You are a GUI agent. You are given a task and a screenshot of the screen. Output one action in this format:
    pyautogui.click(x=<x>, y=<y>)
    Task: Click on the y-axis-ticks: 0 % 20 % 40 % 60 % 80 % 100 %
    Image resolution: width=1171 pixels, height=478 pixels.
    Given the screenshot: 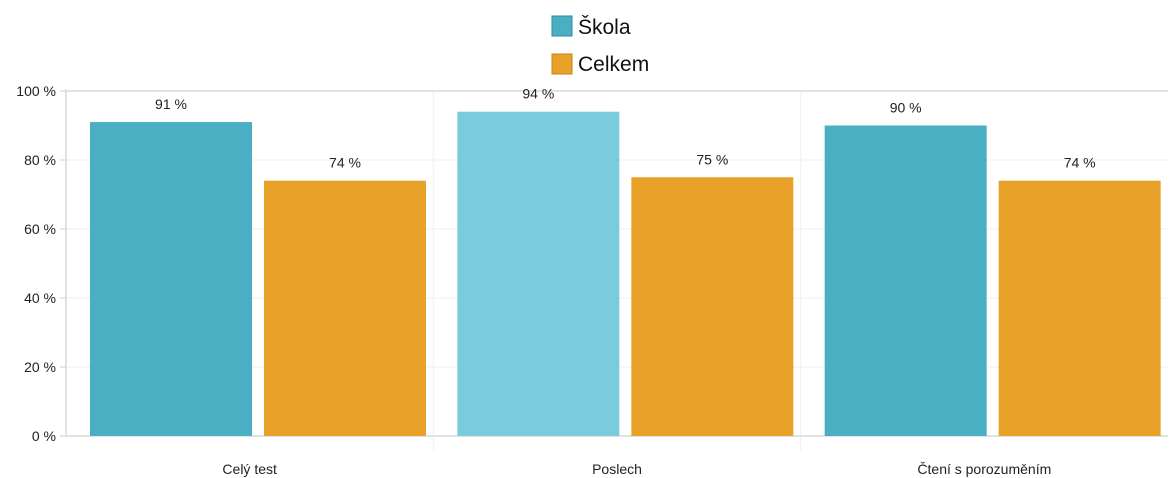 What is the action you would take?
    pyautogui.click(x=41, y=263)
    